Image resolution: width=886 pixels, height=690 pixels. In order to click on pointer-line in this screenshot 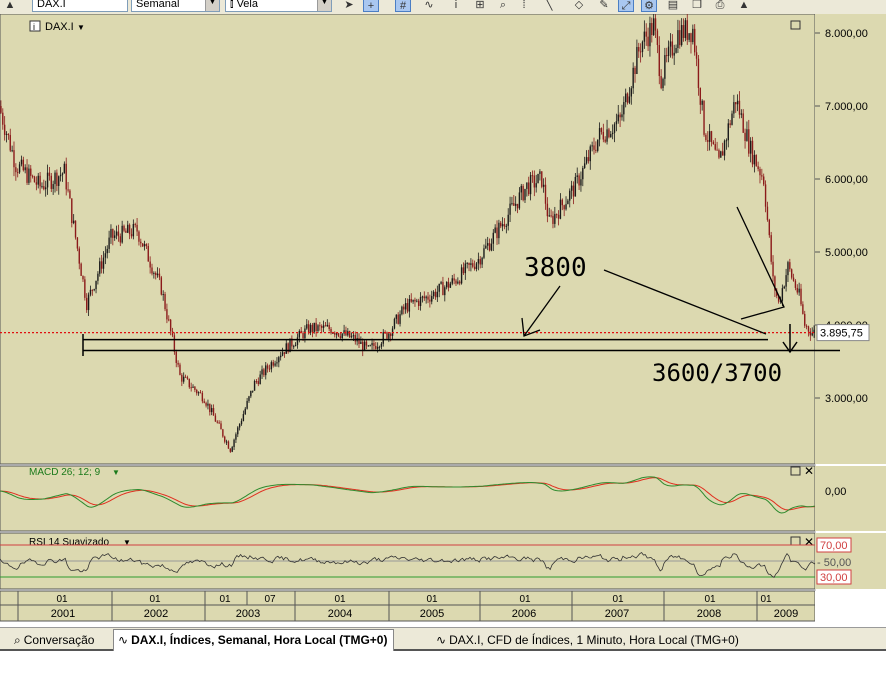, I will do `click(685, 302)`.